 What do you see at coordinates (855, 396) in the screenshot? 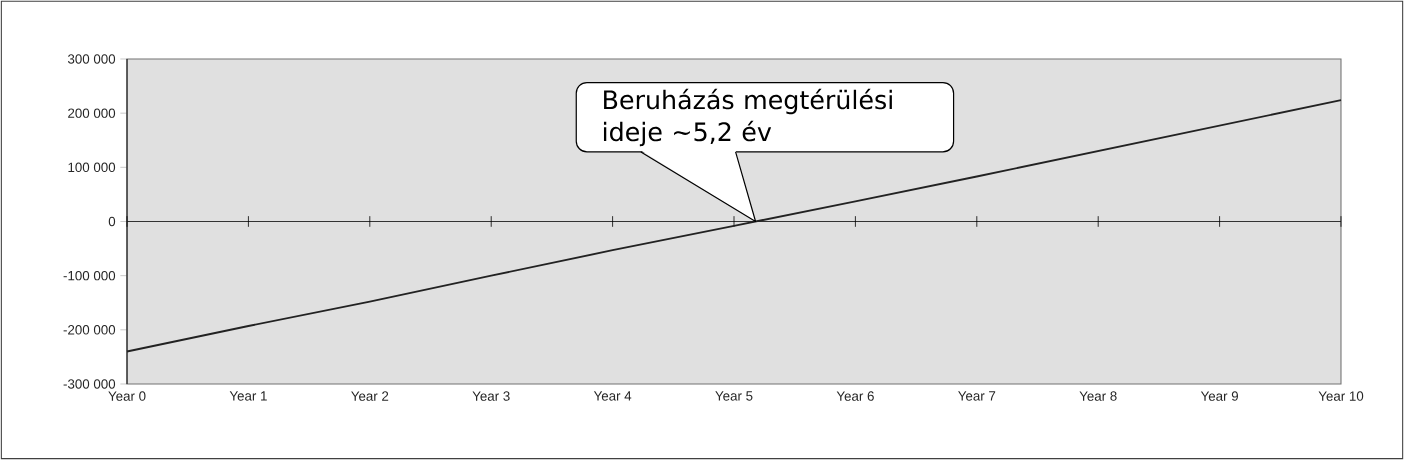
I see `x-tick-label: Year 6` at bounding box center [855, 396].